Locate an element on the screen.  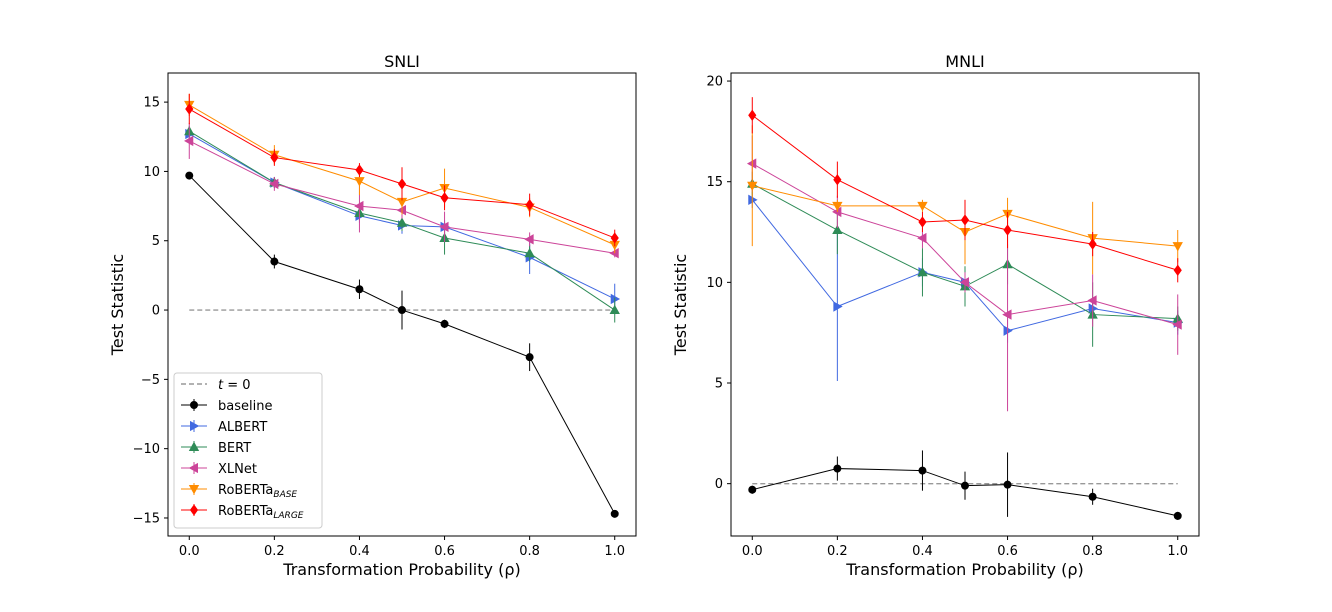
snli-x-tick-label: 0.8 is located at coordinates (529, 551).